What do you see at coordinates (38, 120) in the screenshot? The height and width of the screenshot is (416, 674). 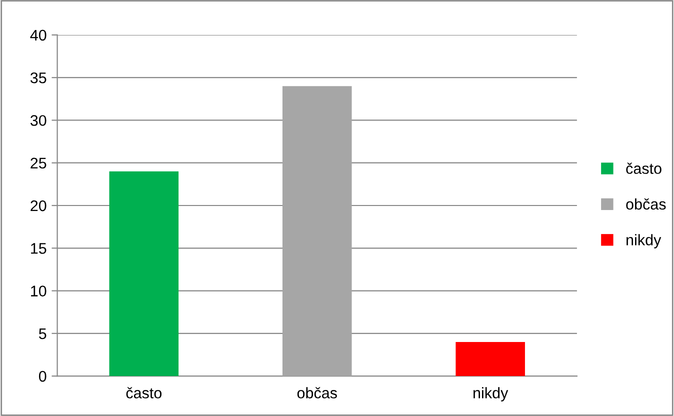 I see `y-tick-label: 30` at bounding box center [38, 120].